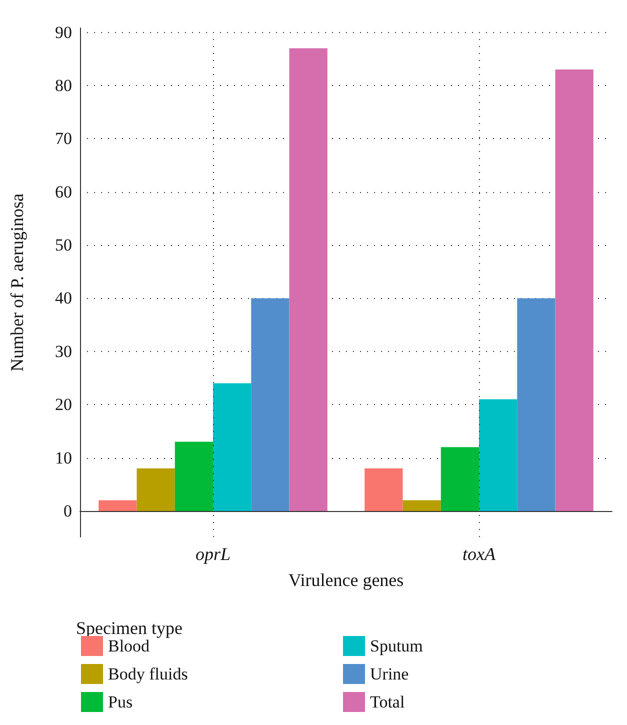 This screenshot has width=627, height=725. I want to click on y-tick-label: 0, so click(68, 510).